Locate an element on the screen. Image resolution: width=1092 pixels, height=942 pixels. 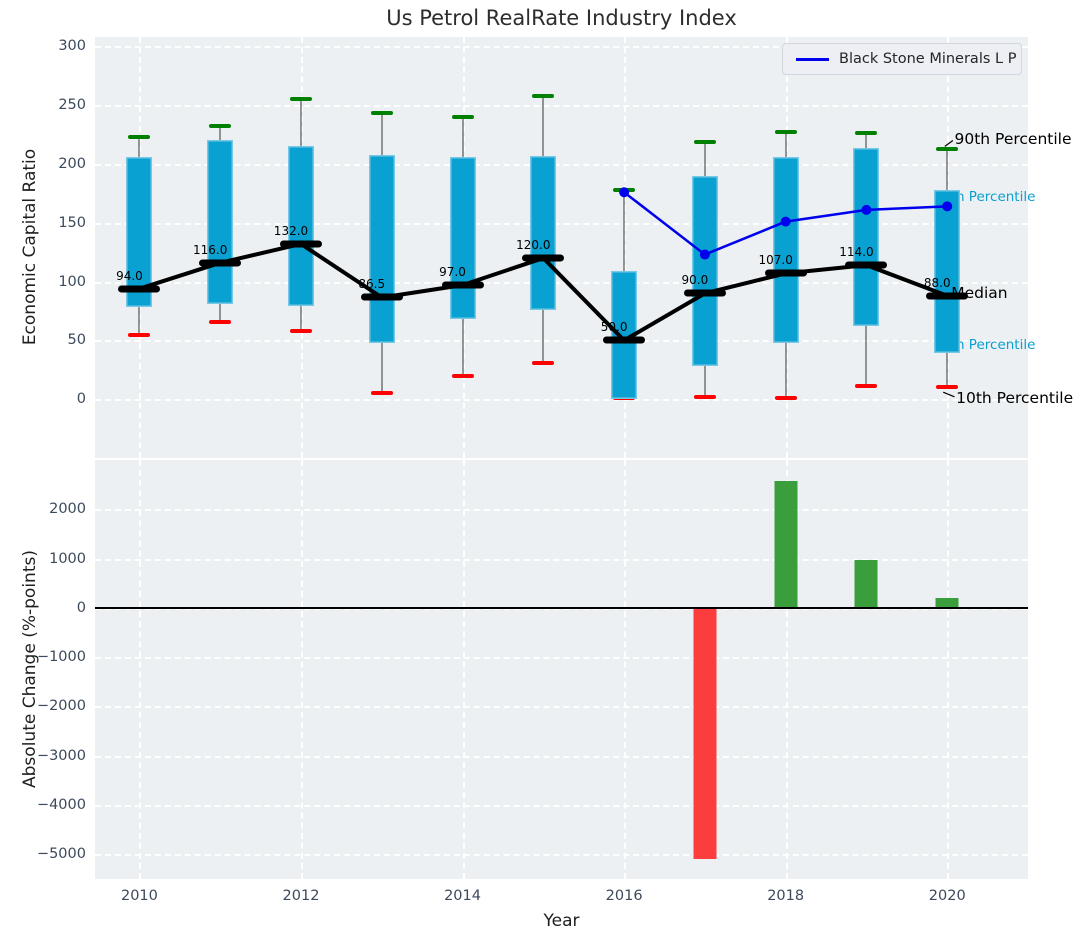
median-value-label: 107.0 is located at coordinates (775, 260).